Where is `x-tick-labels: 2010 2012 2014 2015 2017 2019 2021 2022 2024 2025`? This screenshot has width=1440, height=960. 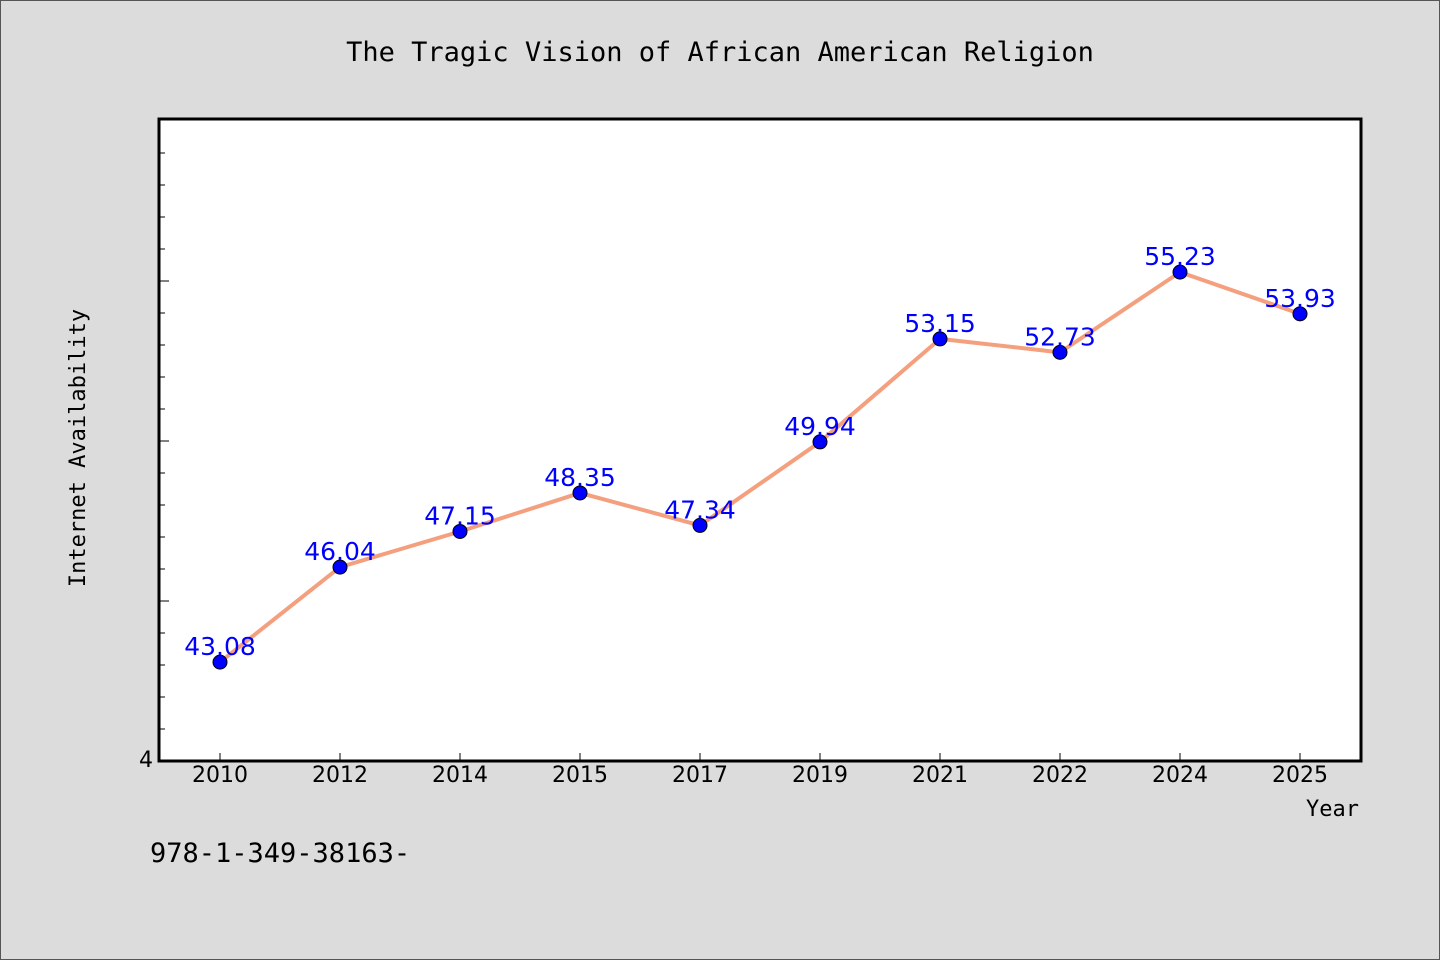
x-tick-labels: 2010 2012 2014 2015 2017 2019 2021 2022 2024 2025 is located at coordinates (760, 775).